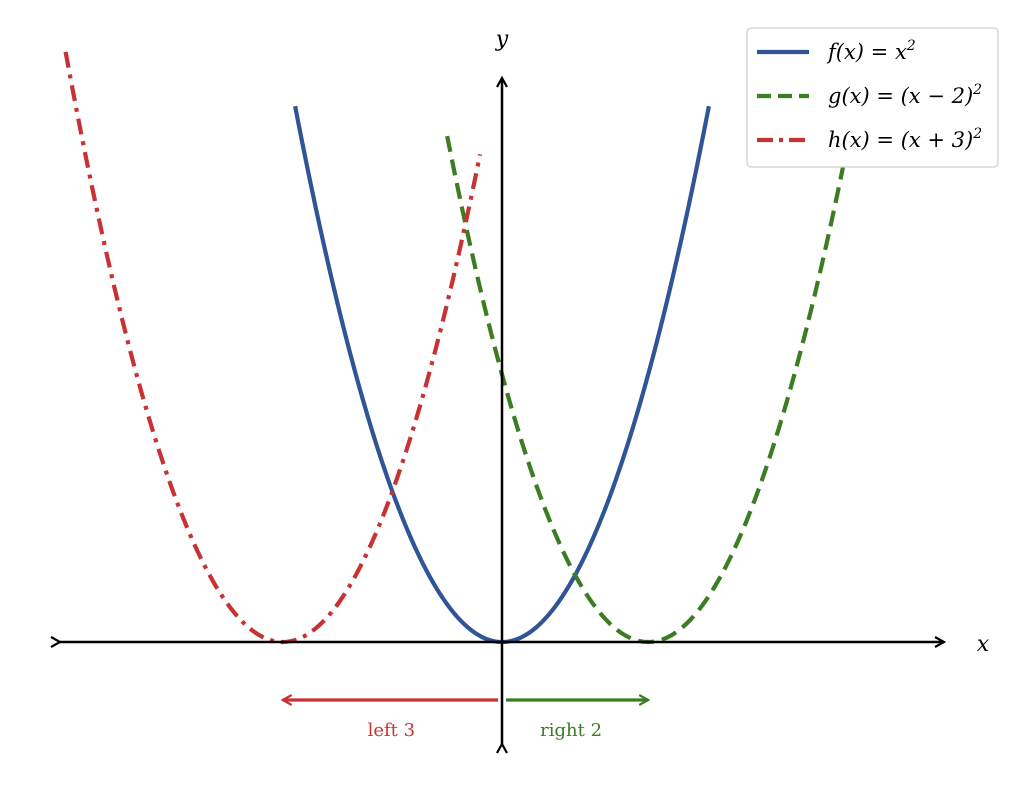 This screenshot has height=801, width=1026. I want to click on shift-label-2: right 2, so click(571, 730).